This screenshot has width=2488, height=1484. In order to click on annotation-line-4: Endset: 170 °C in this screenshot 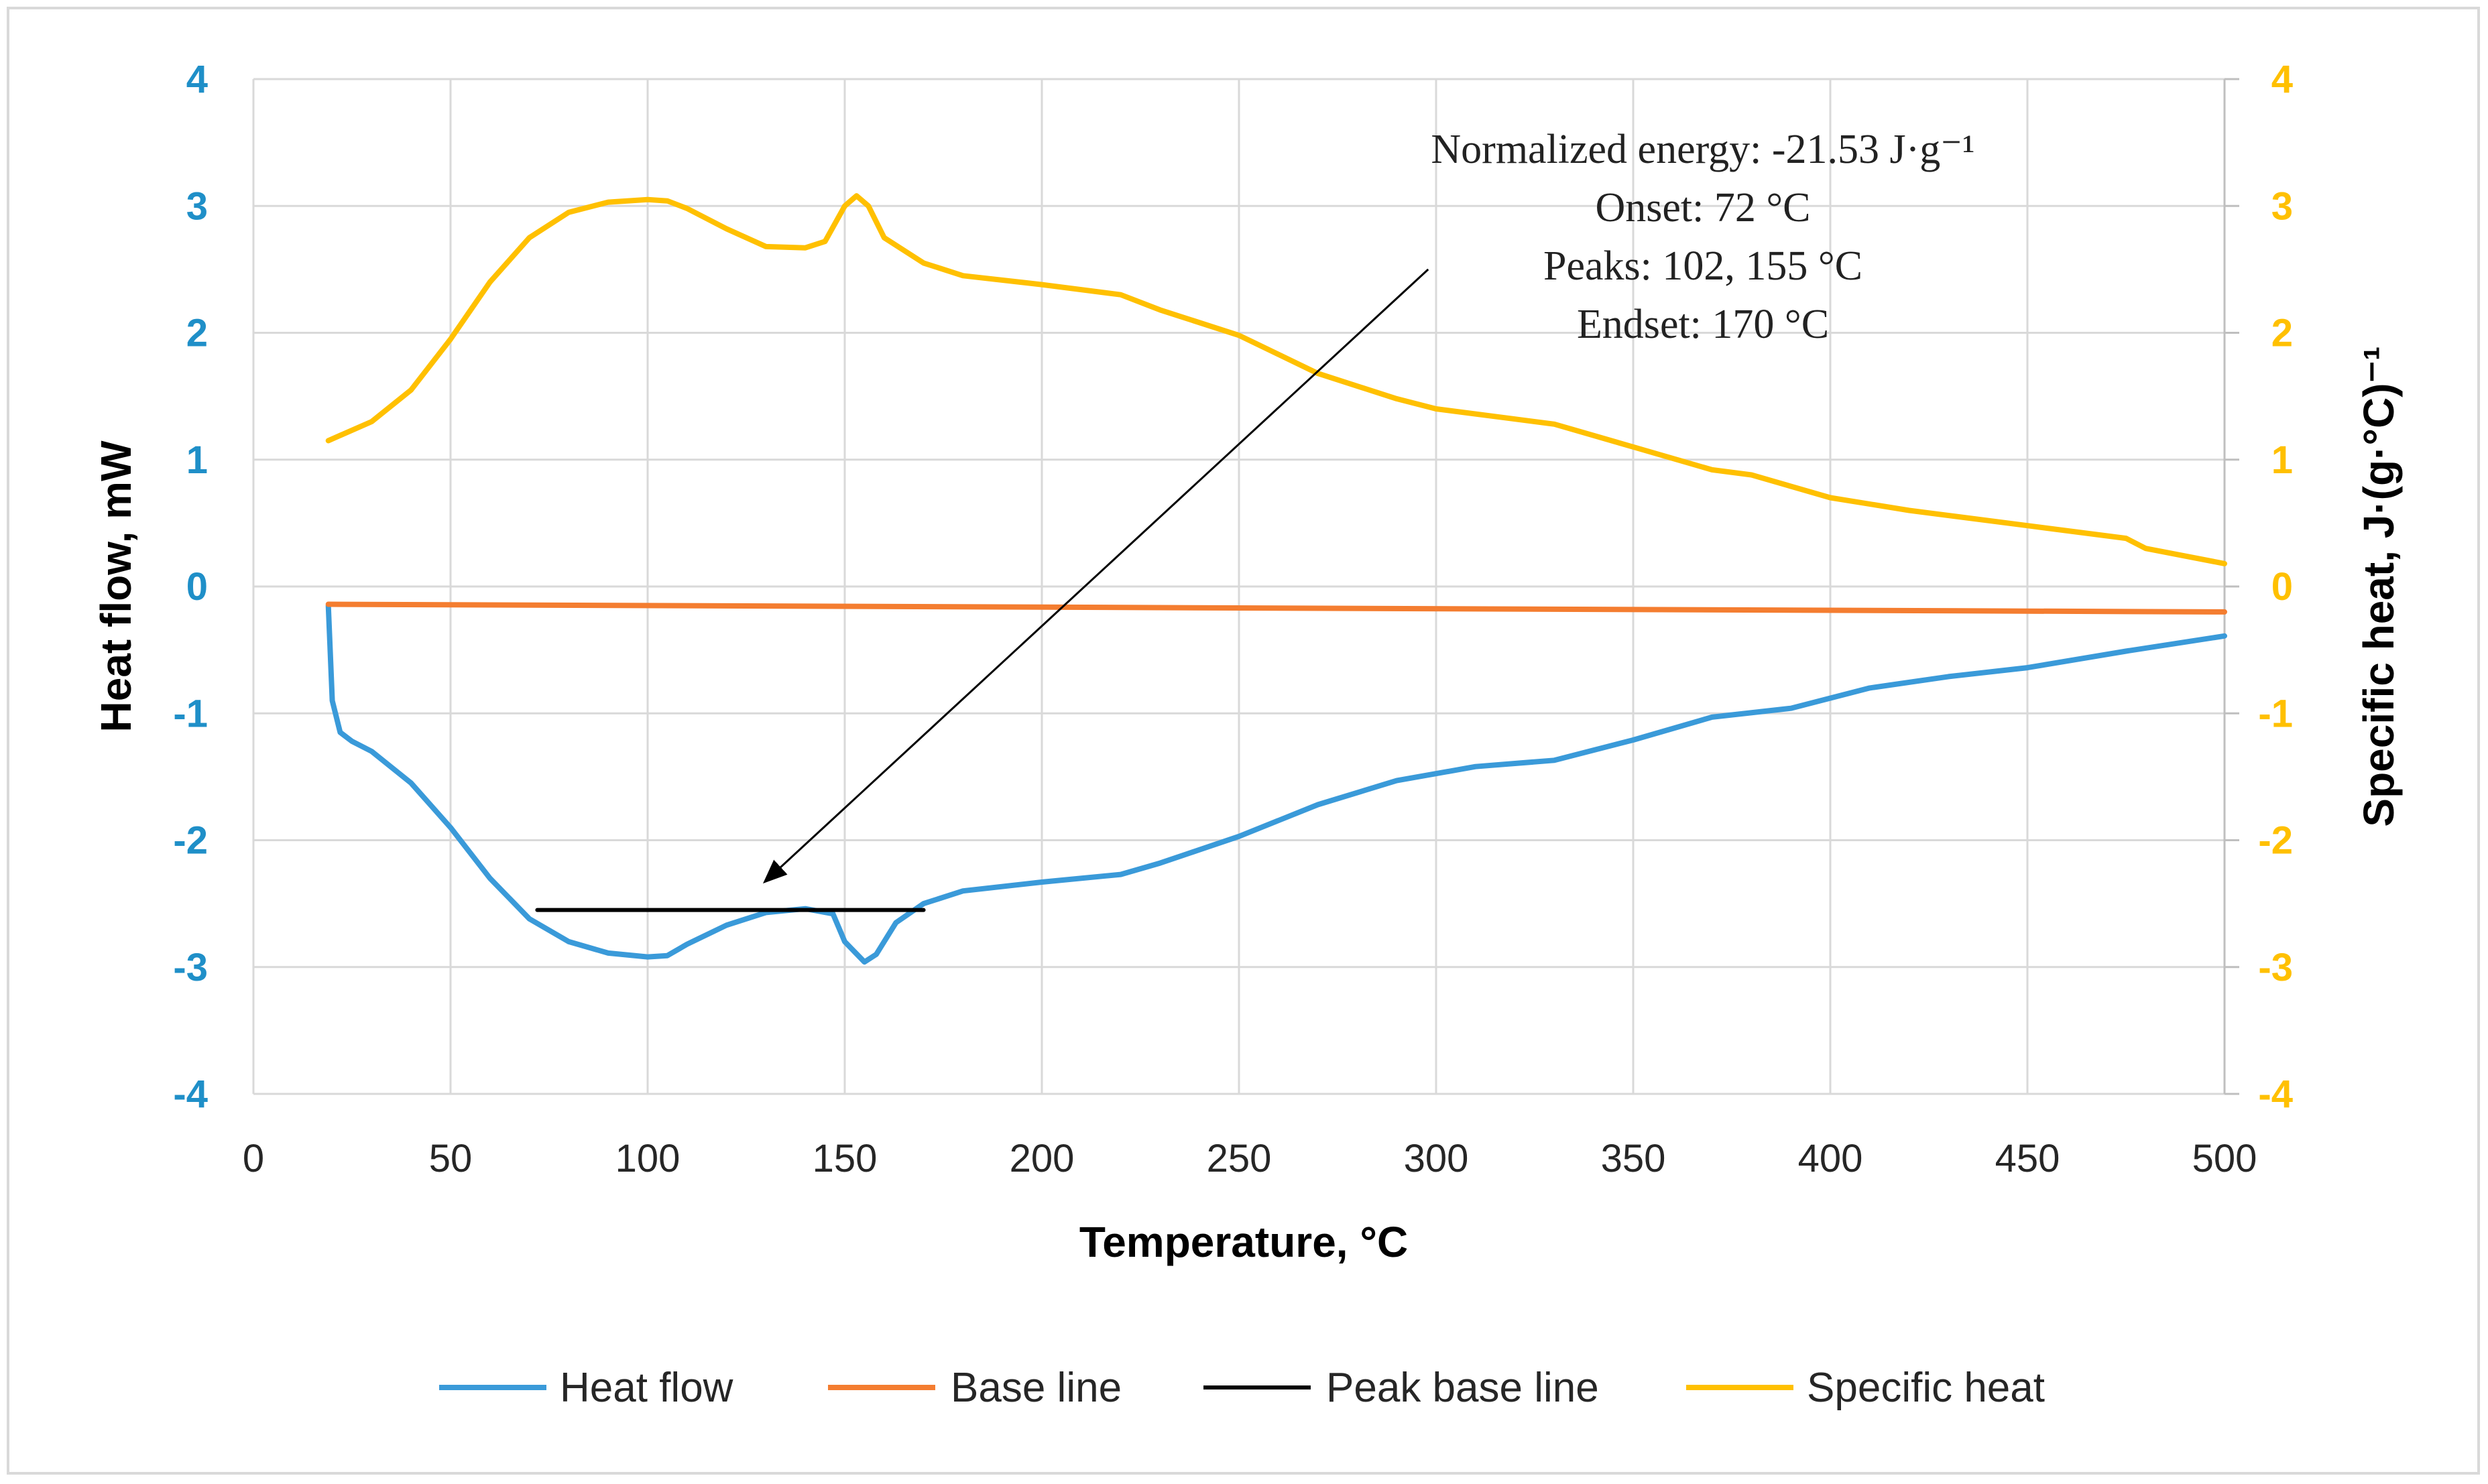, I will do `click(1703, 324)`.